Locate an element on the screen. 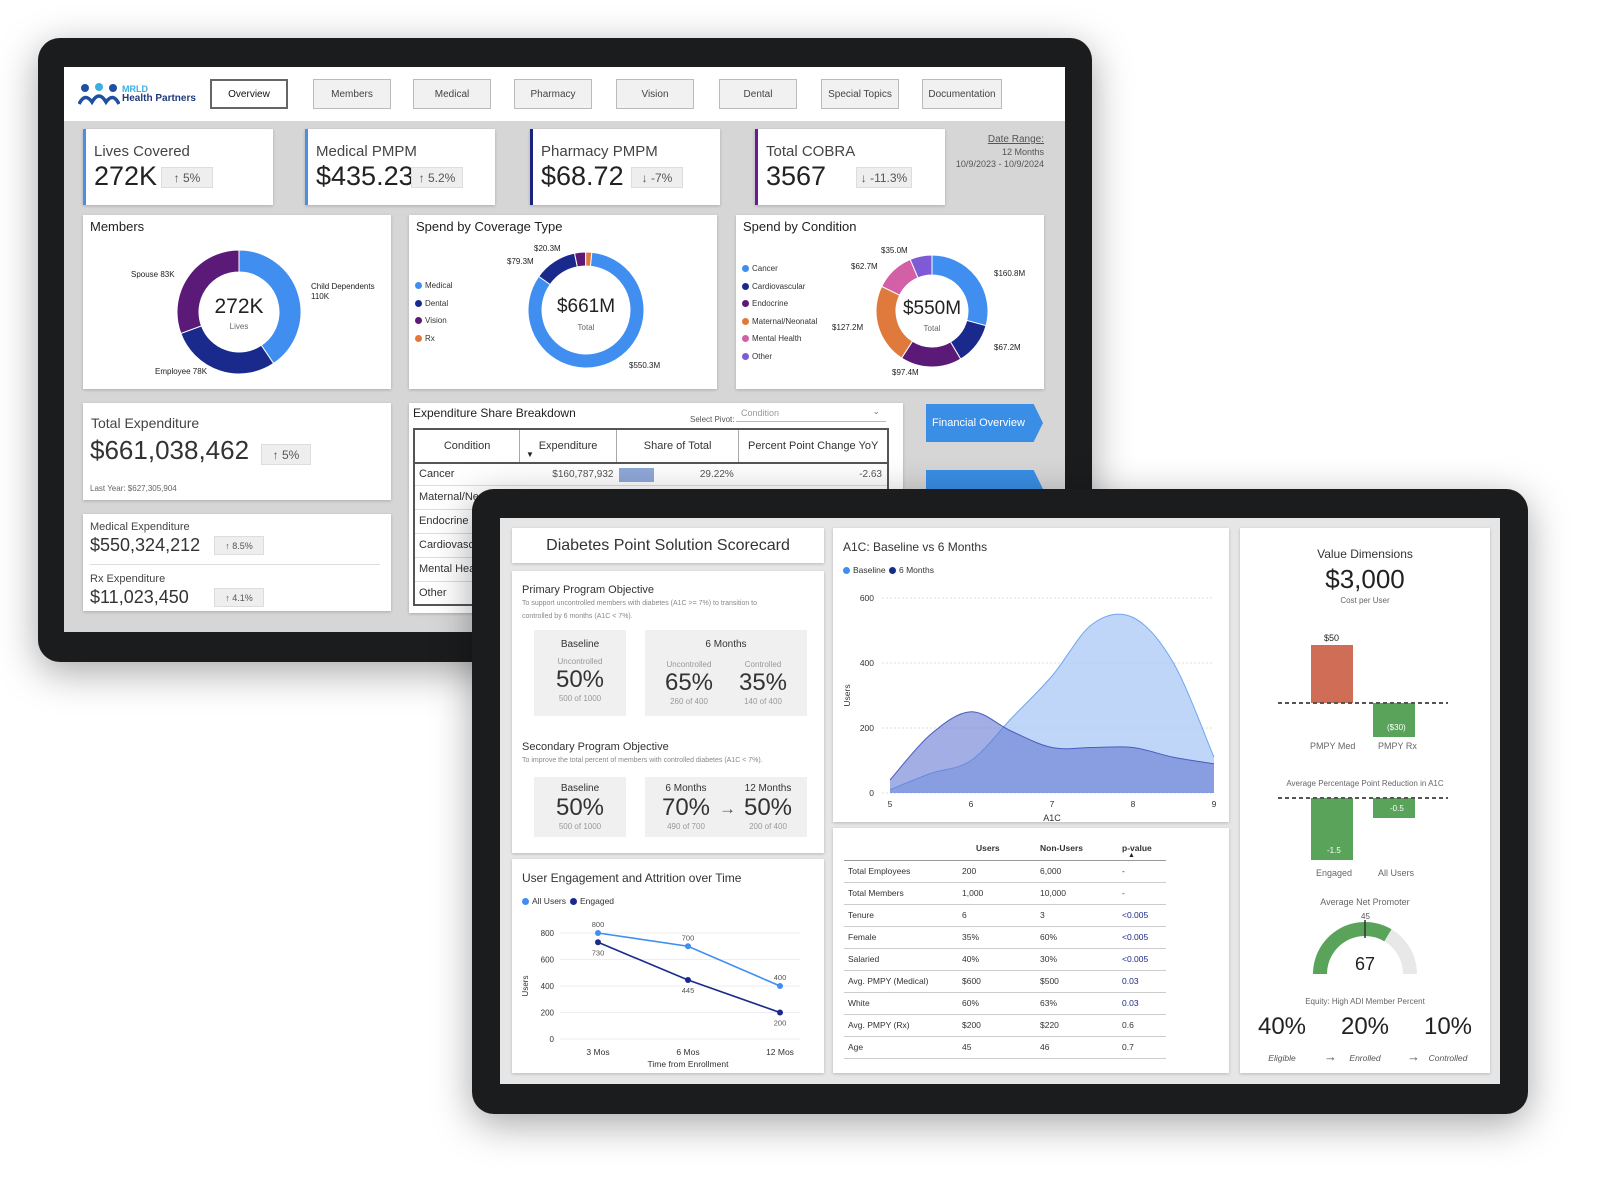  primary-uncontrolled-value: 65% is located at coordinates (689, 682).